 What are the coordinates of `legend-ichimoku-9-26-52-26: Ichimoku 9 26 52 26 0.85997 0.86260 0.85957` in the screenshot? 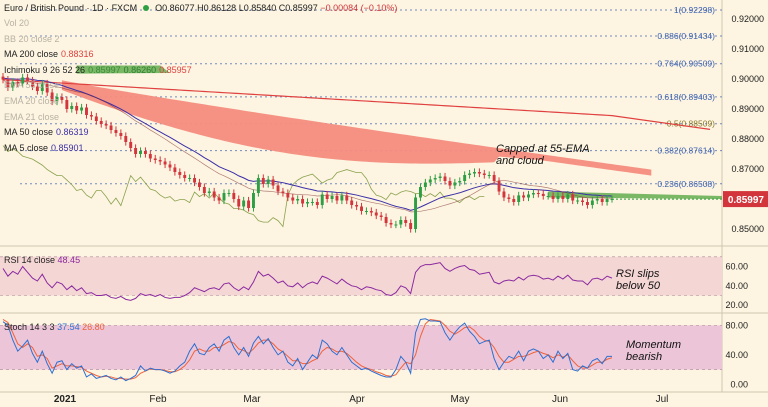 It's located at (99, 70).